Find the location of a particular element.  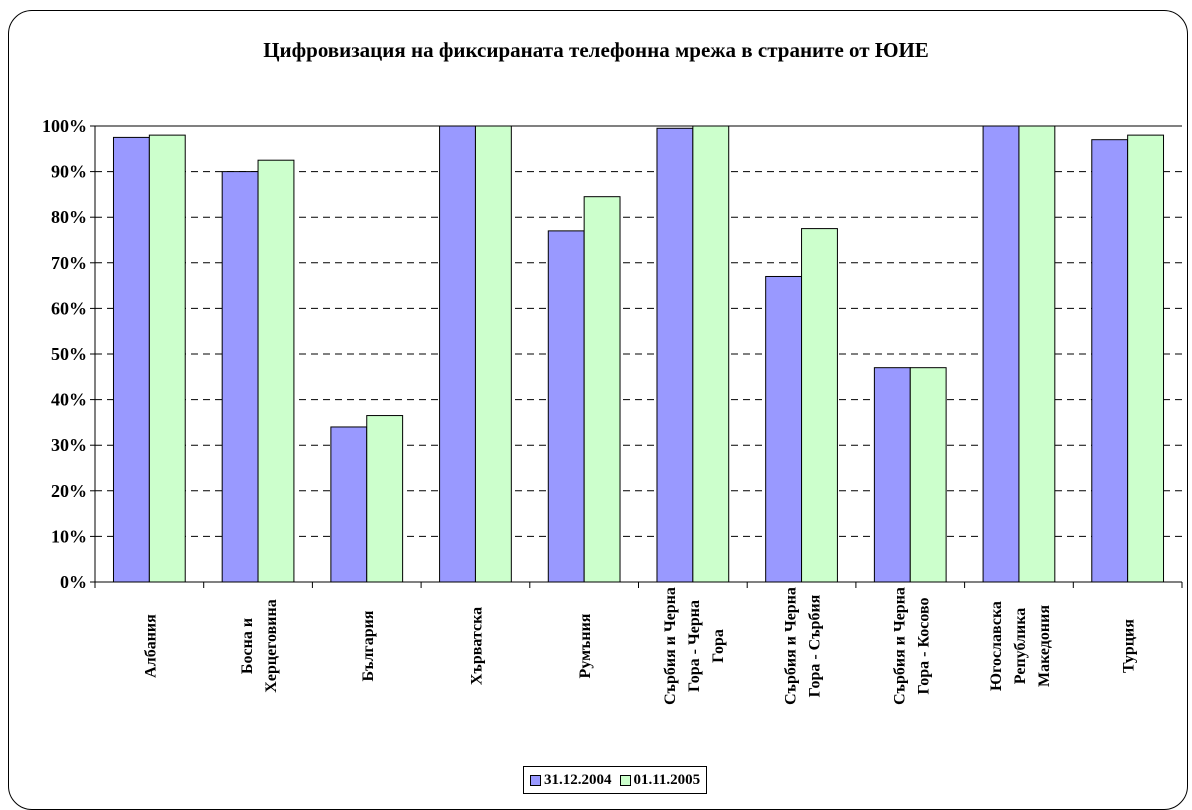

y-tick-label: 90% is located at coordinates (69, 172).